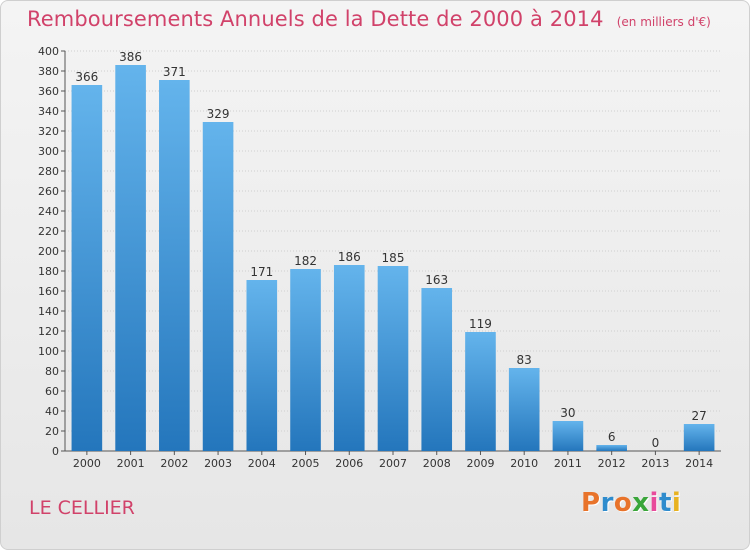 This screenshot has width=750, height=550. Describe the element at coordinates (568, 436) in the screenshot. I see `bar-2011` at that location.